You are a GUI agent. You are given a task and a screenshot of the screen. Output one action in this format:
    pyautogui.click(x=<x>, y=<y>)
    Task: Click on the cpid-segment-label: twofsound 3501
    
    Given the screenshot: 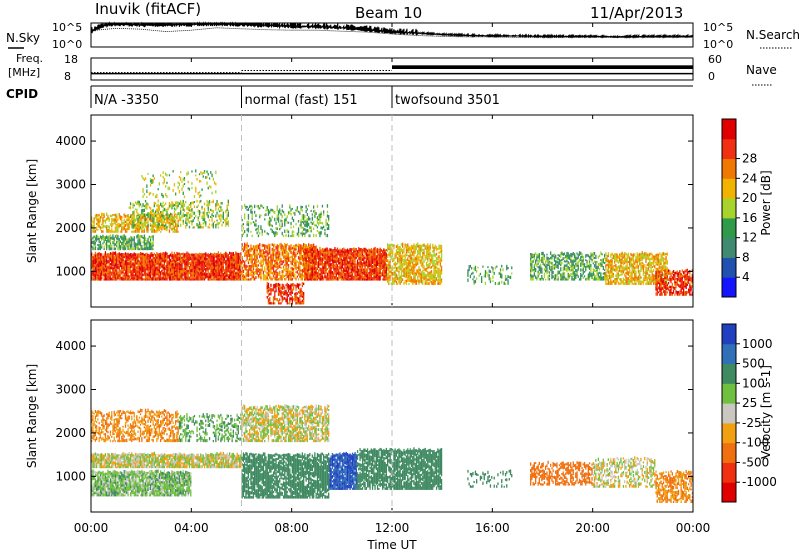 What is the action you would take?
    pyautogui.click(x=447, y=100)
    